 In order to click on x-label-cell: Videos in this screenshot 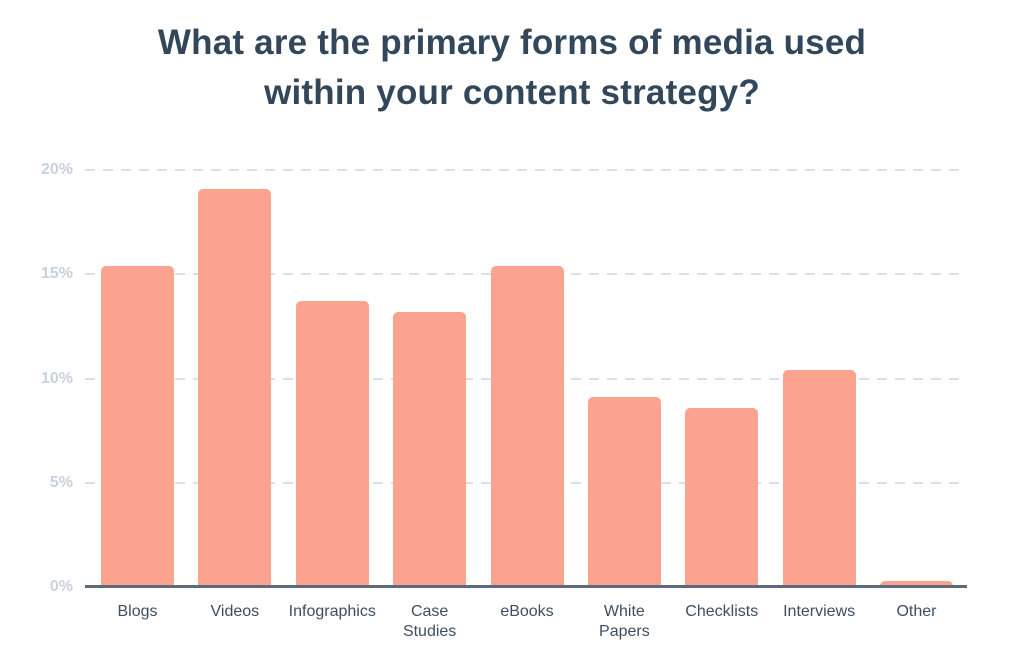, I will do `click(234, 622)`.